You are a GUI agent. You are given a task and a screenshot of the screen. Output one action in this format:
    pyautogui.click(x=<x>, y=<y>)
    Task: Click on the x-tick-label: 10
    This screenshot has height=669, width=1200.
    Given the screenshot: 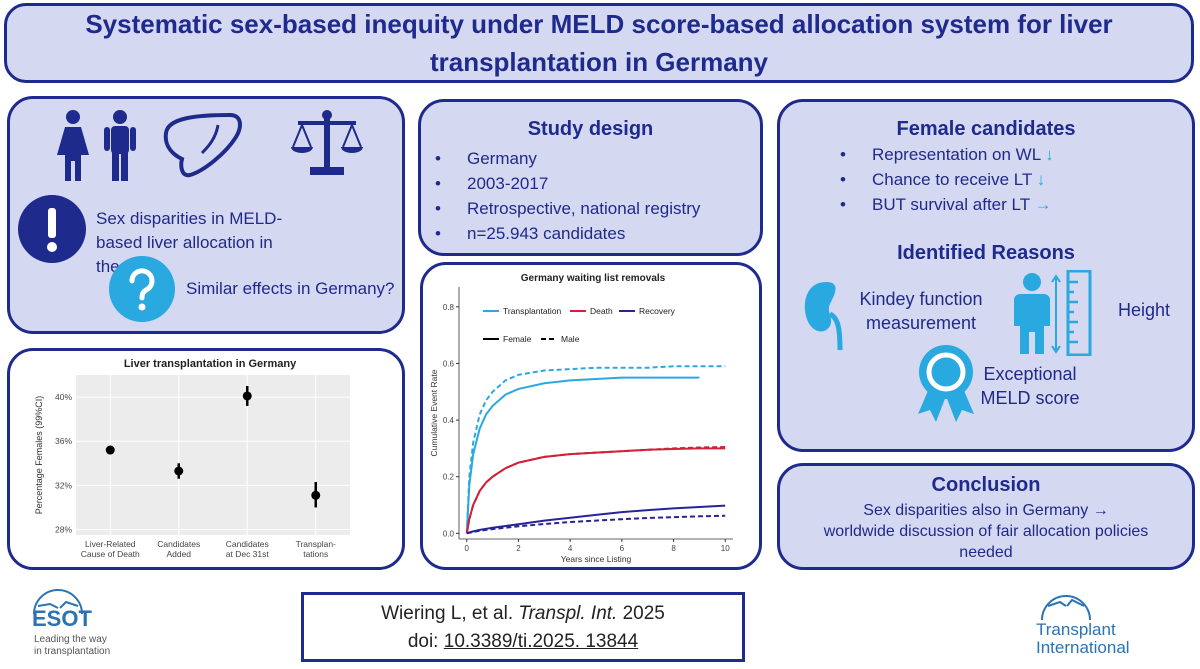 What is the action you would take?
    pyautogui.click(x=725, y=548)
    